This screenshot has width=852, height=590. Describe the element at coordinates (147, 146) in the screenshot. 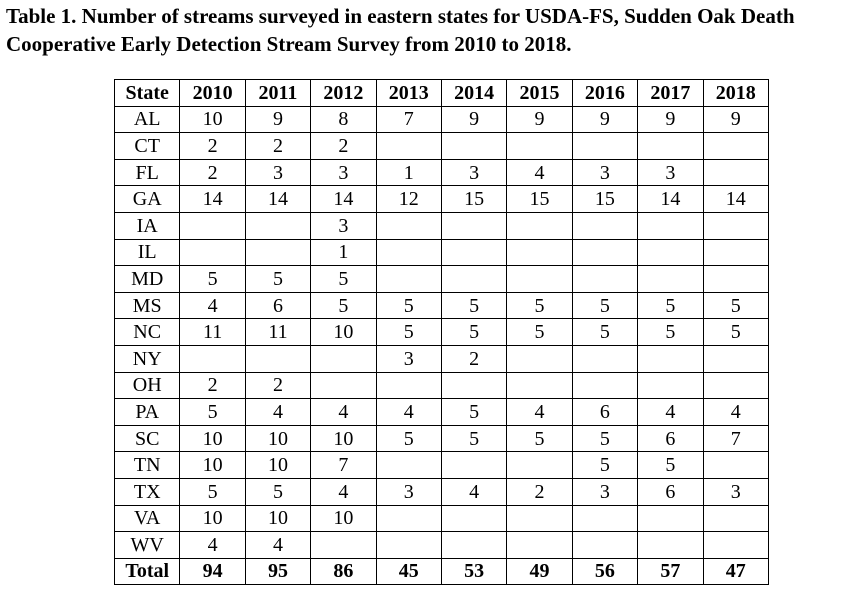

I see `state-cell: CT` at that location.